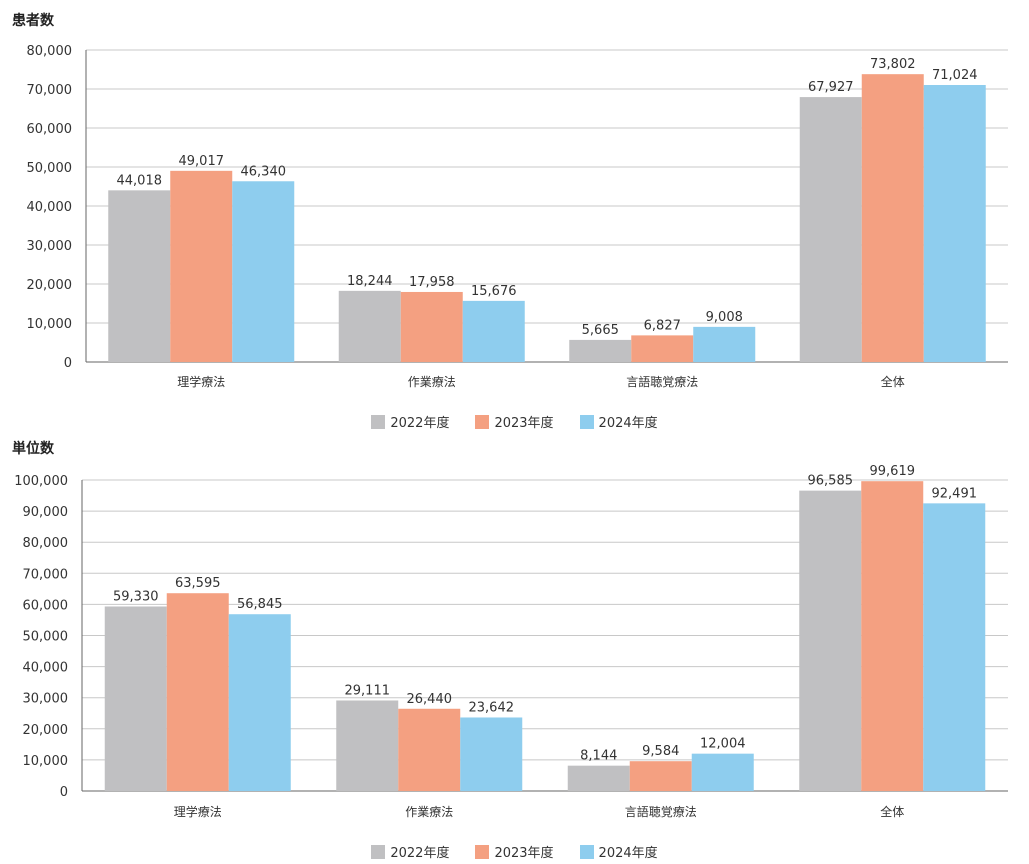  What do you see at coordinates (831, 87) in the screenshot?
I see `data-label: 67,927` at bounding box center [831, 87].